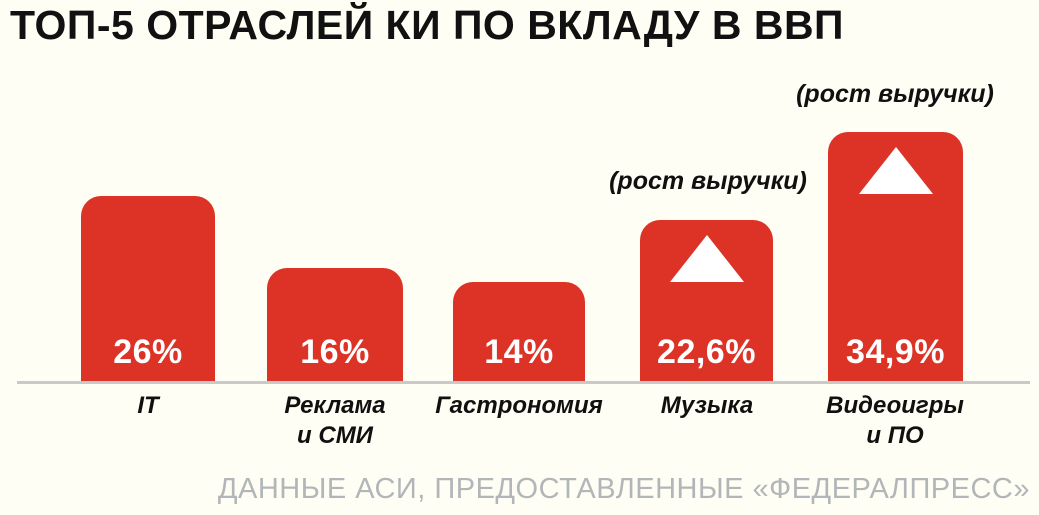 The width and height of the screenshot is (1039, 515). I want to click on bar-music: 22,6%, so click(706, 301).